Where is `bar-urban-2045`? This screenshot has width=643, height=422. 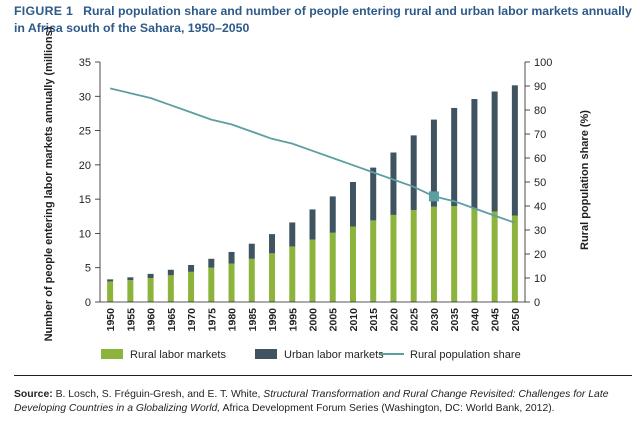 bar-urban-2045 is located at coordinates (494, 151).